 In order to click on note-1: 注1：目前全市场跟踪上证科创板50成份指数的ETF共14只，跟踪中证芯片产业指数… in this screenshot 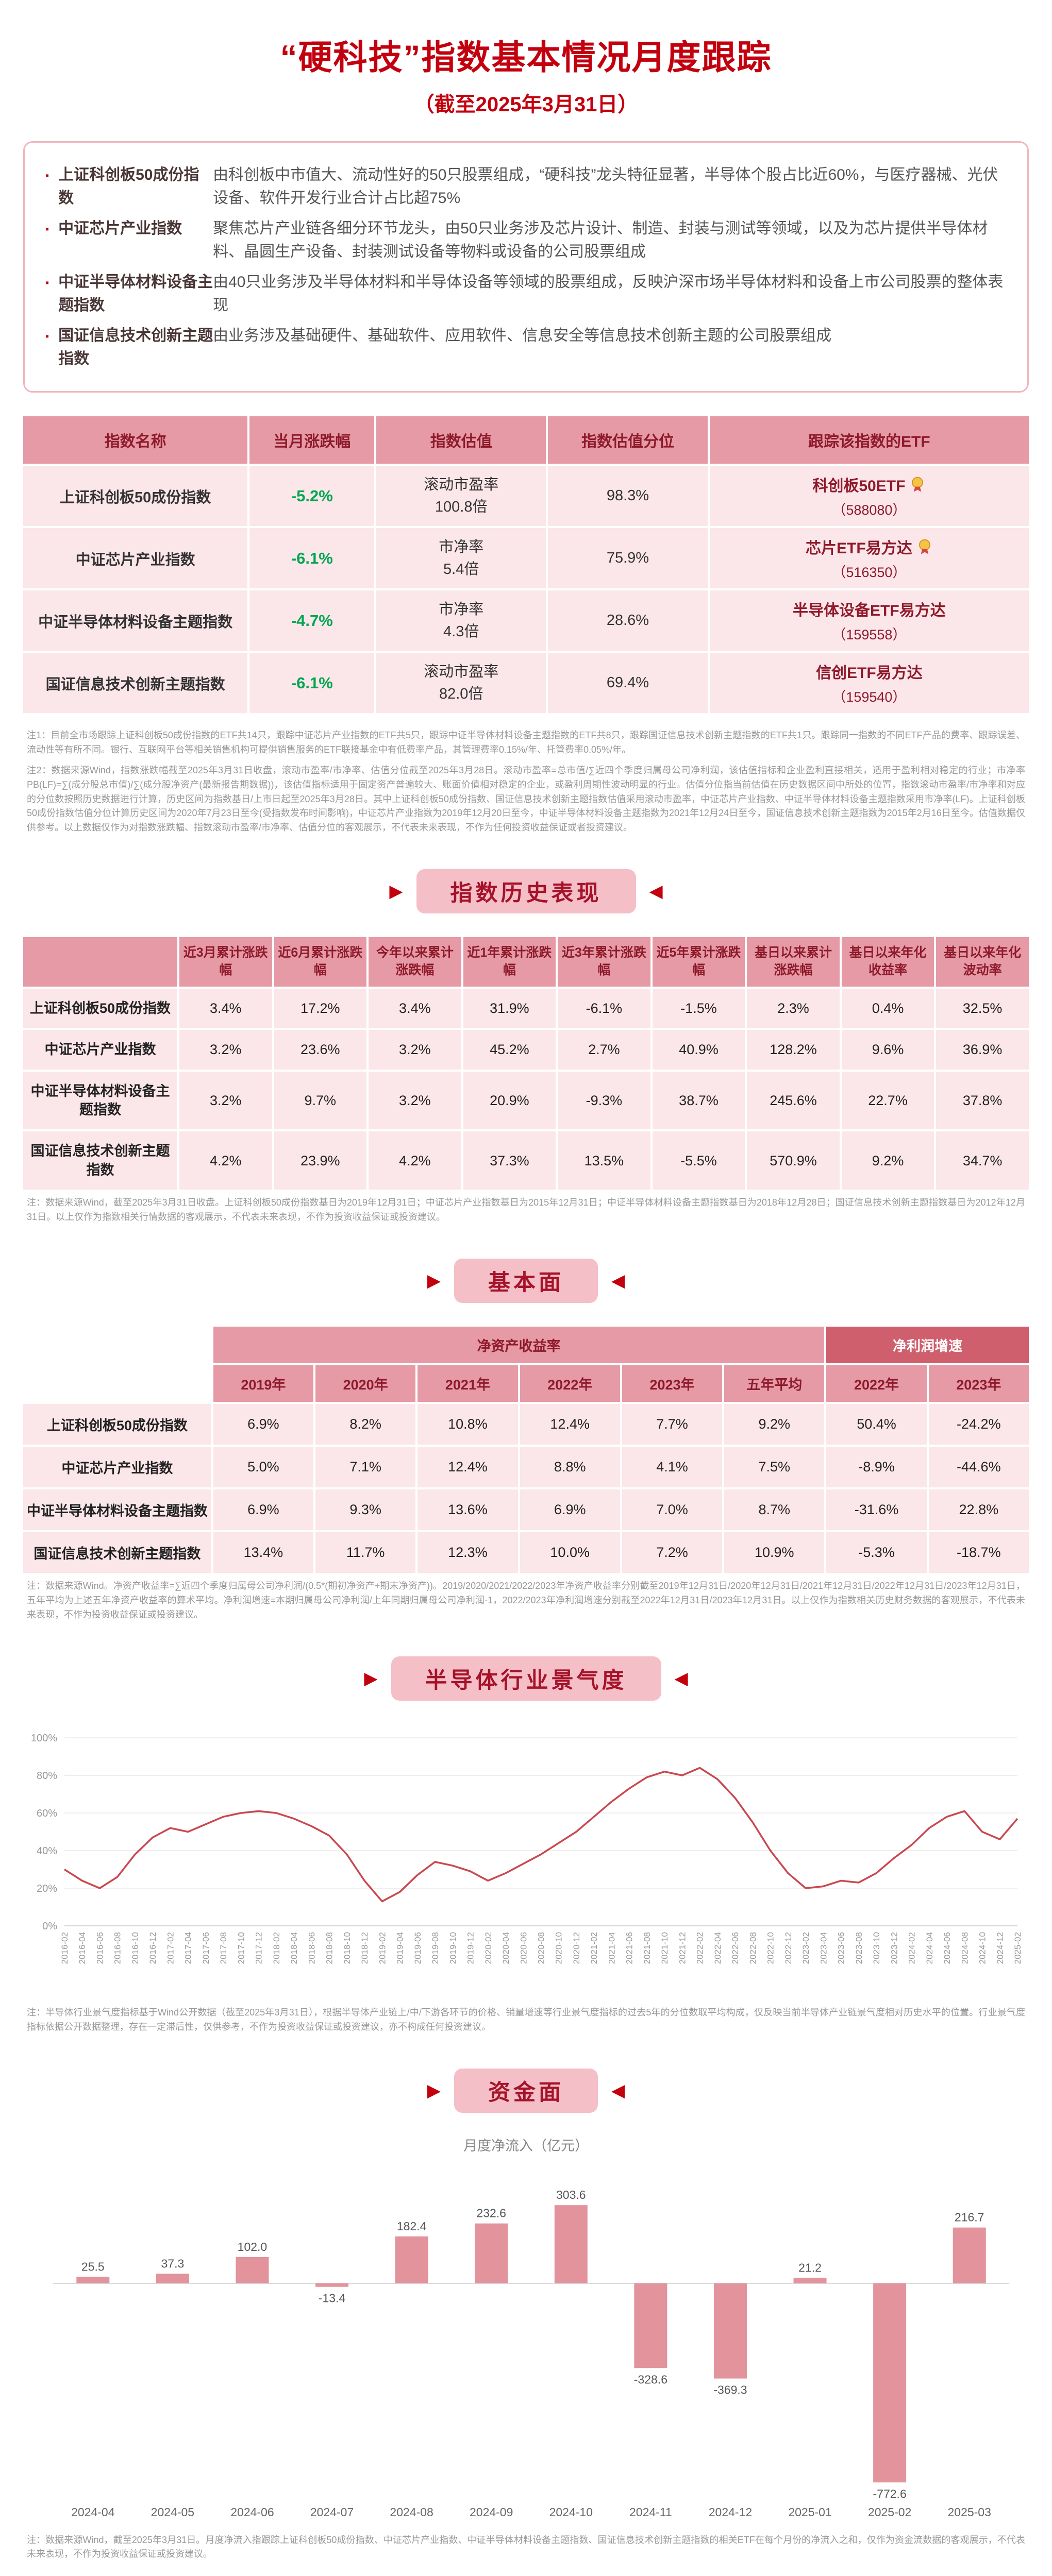, I will do `click(526, 742)`.